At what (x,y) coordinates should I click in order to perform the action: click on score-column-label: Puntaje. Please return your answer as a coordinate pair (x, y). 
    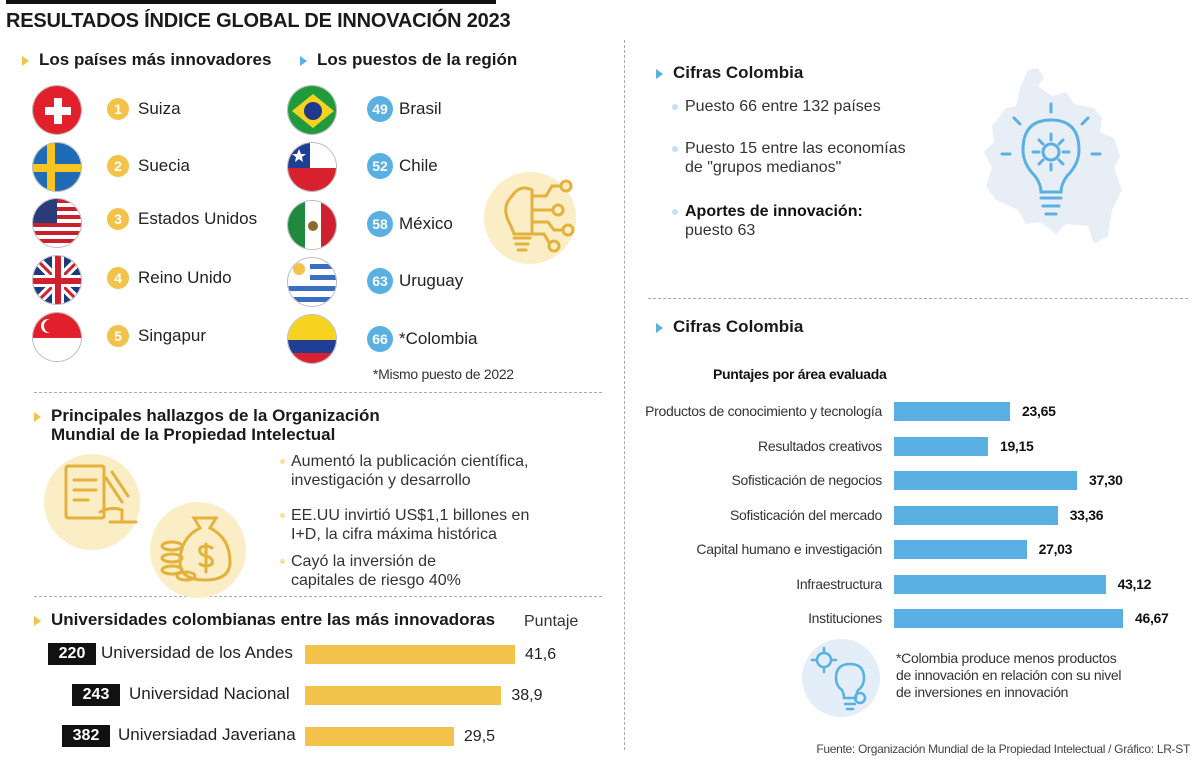
    Looking at the image, I should click on (551, 621).